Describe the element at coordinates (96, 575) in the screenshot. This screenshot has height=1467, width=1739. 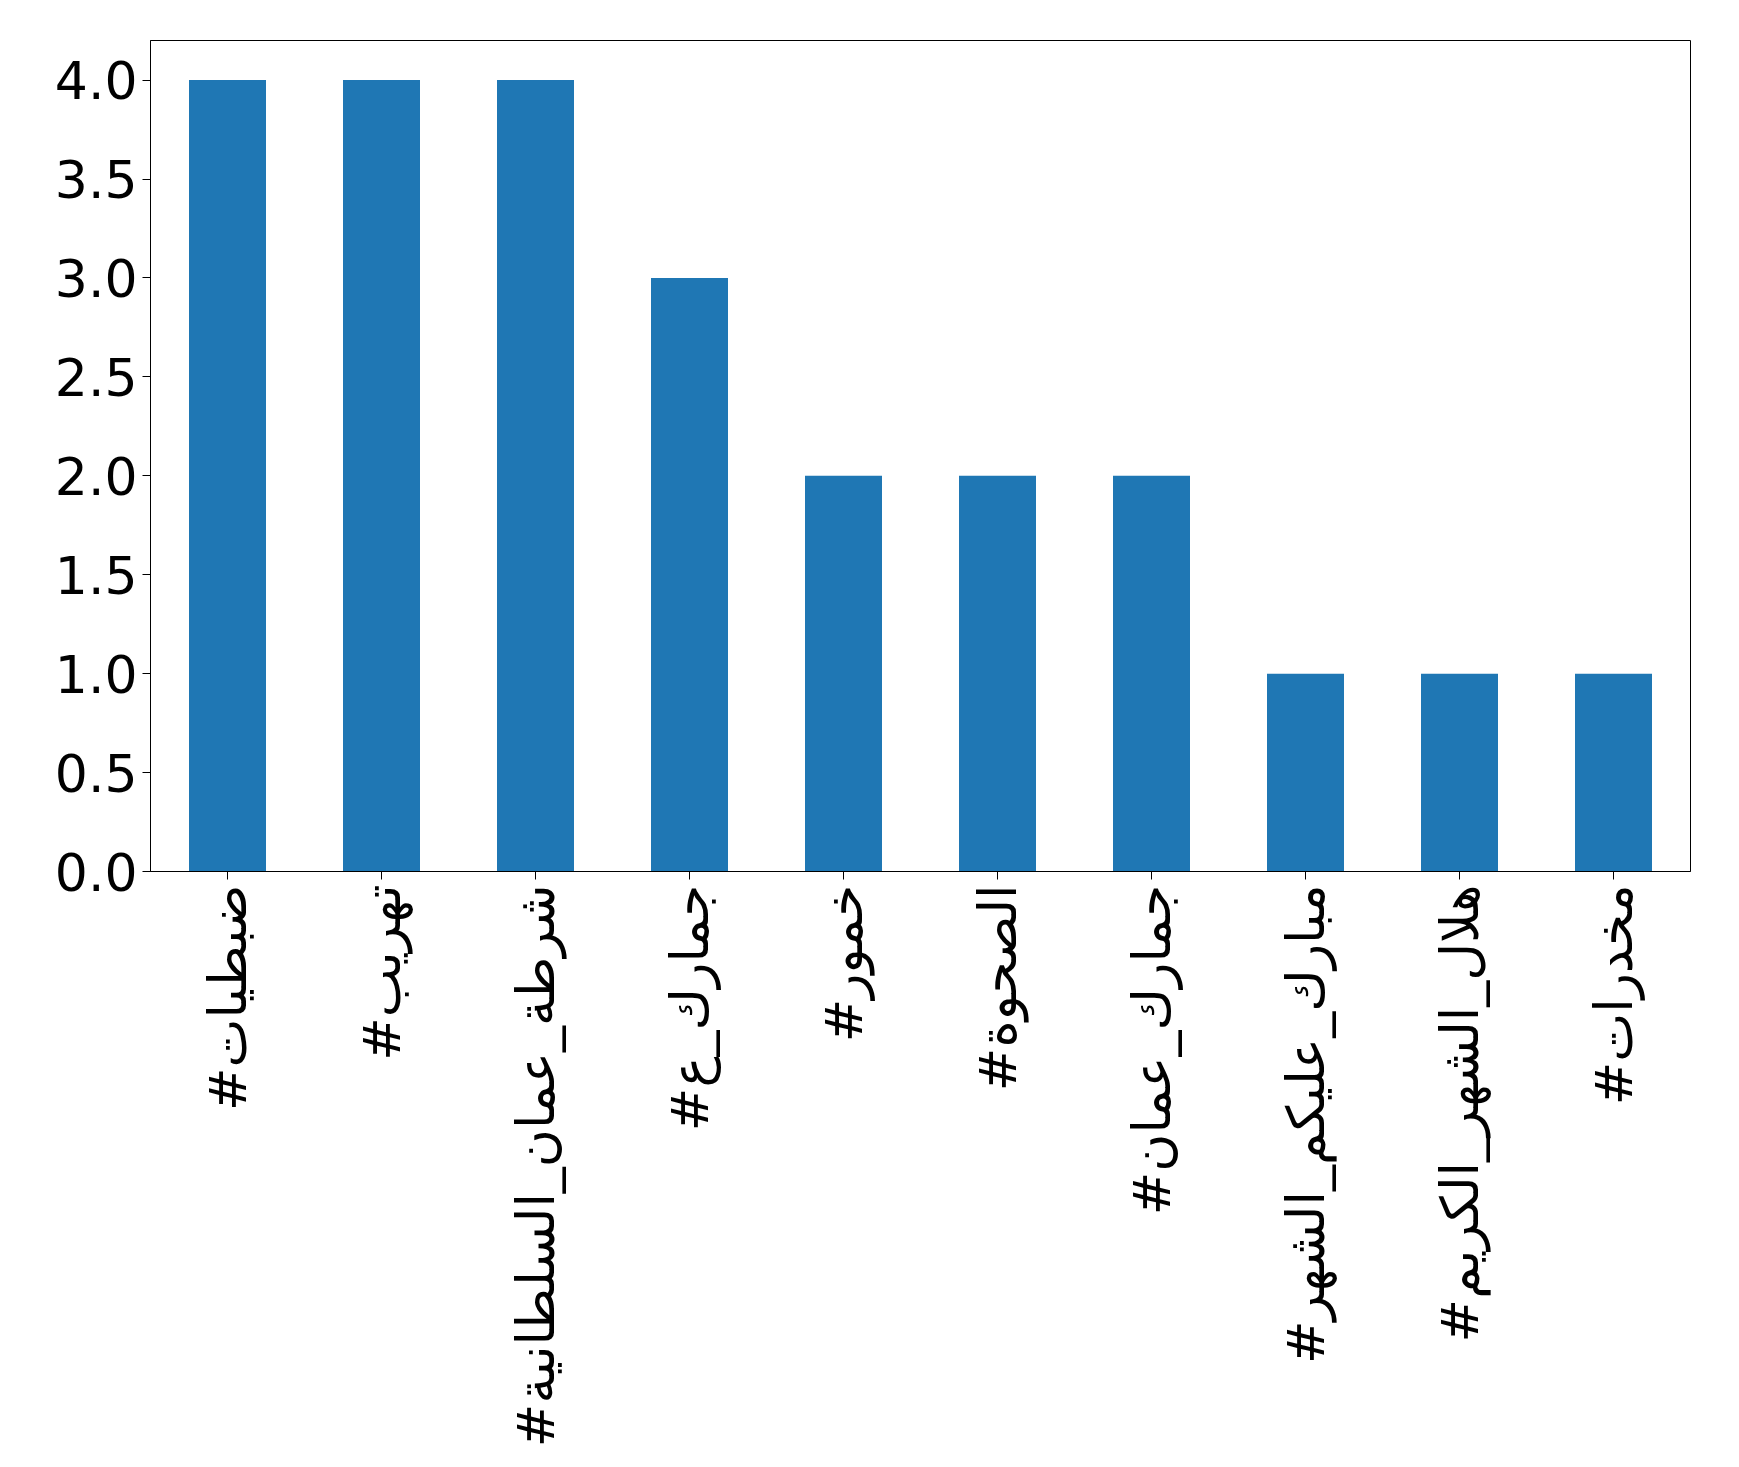
I see `y-tick-label: 1.5` at that location.